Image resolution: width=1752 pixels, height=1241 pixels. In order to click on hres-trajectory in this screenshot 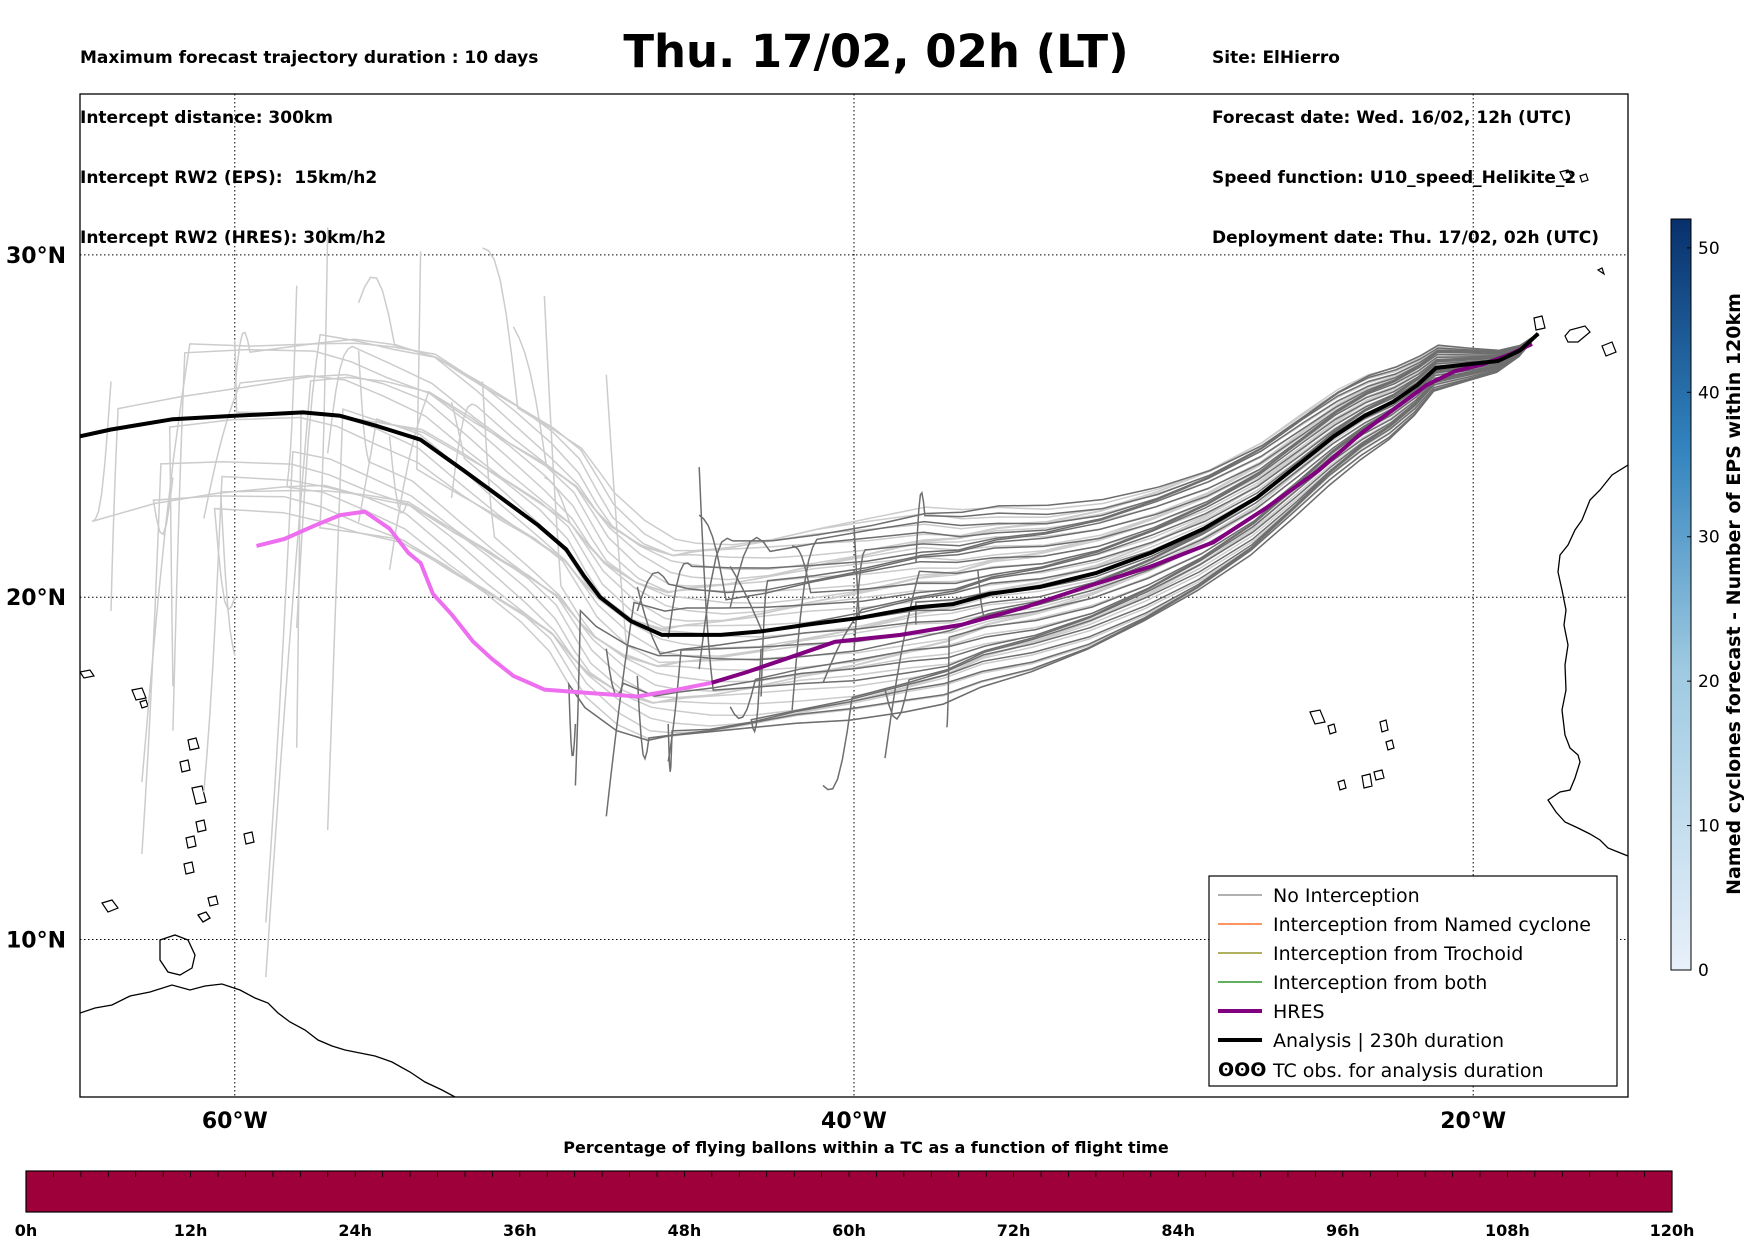, I will do `click(1122, 513)`.